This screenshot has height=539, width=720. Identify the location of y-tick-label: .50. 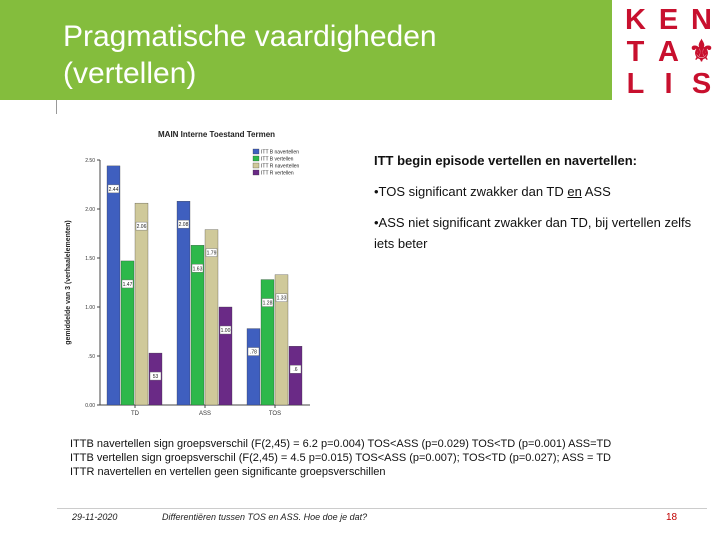
(91, 357).